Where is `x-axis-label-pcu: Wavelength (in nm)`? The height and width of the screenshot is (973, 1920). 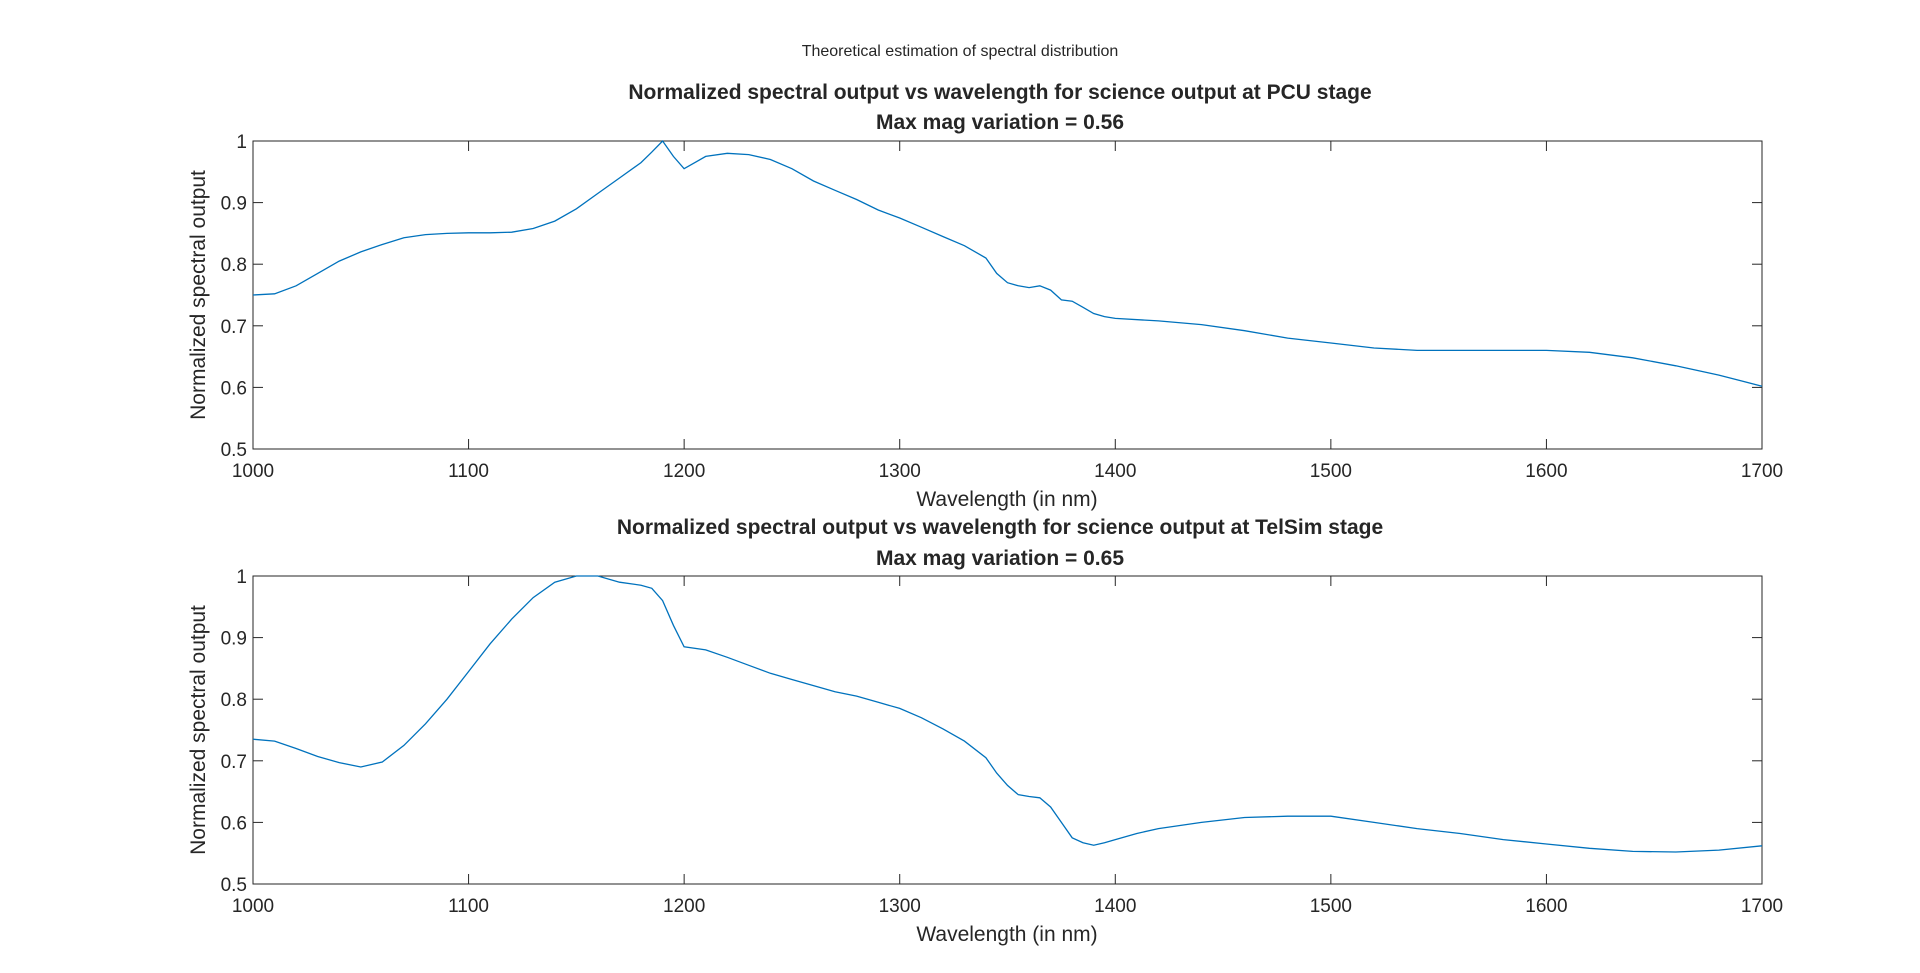 x-axis-label-pcu: Wavelength (in nm) is located at coordinates (1006, 499).